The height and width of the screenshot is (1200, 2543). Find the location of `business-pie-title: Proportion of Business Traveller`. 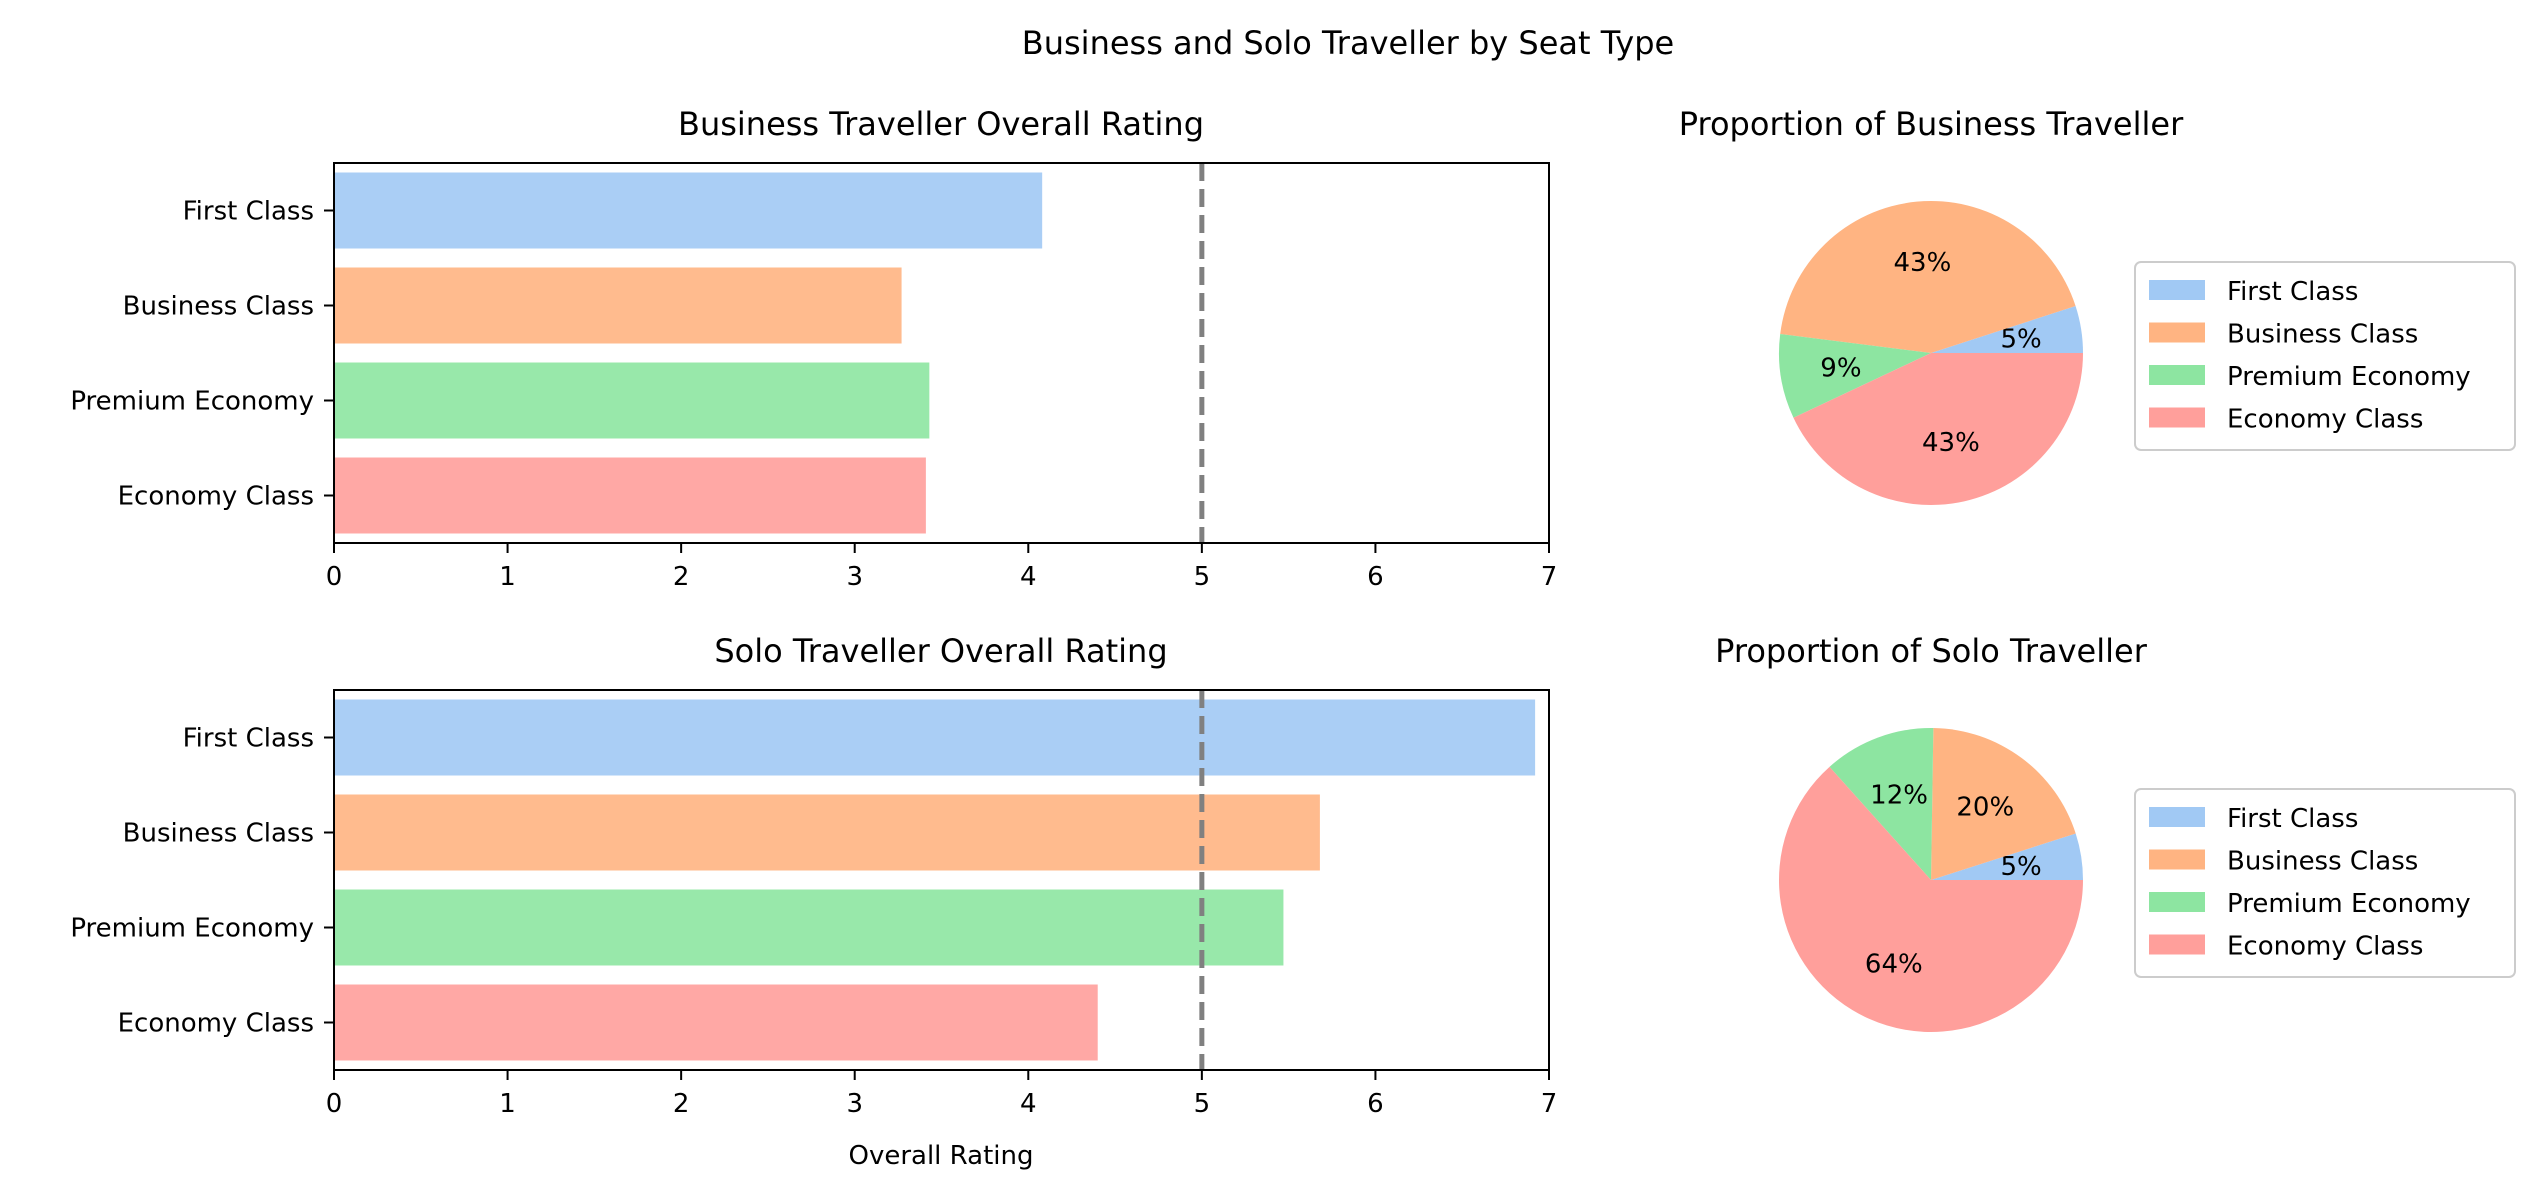

business-pie-title: Proportion of Business Traveller is located at coordinates (1931, 124).